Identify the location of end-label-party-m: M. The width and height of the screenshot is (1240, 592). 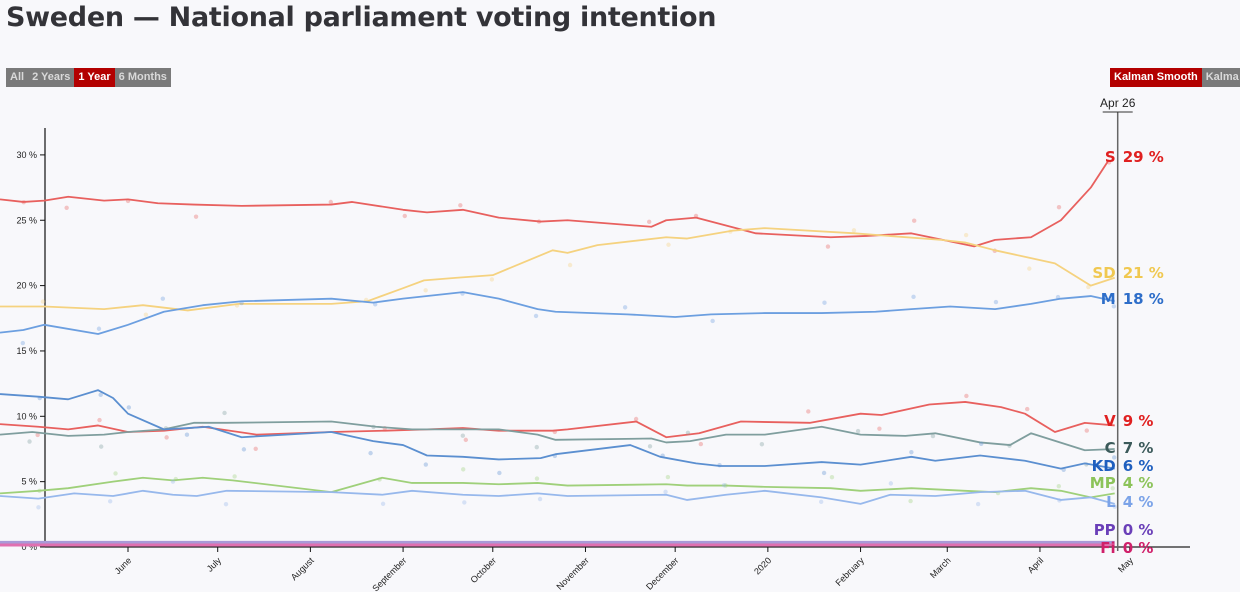
(1108, 299).